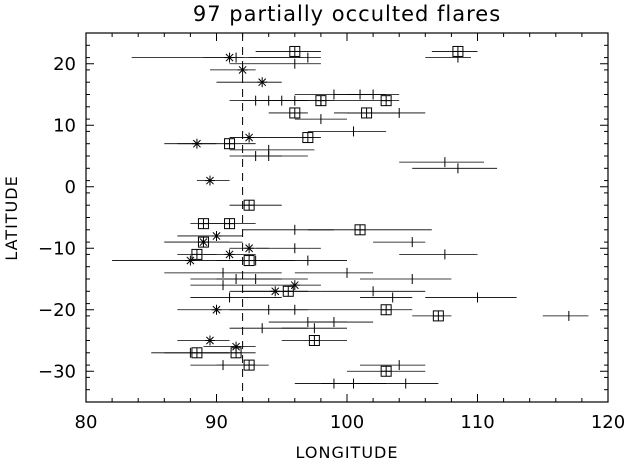 This screenshot has width=629, height=462. I want to click on chart-title: 97 partially occulted flares, so click(347, 14).